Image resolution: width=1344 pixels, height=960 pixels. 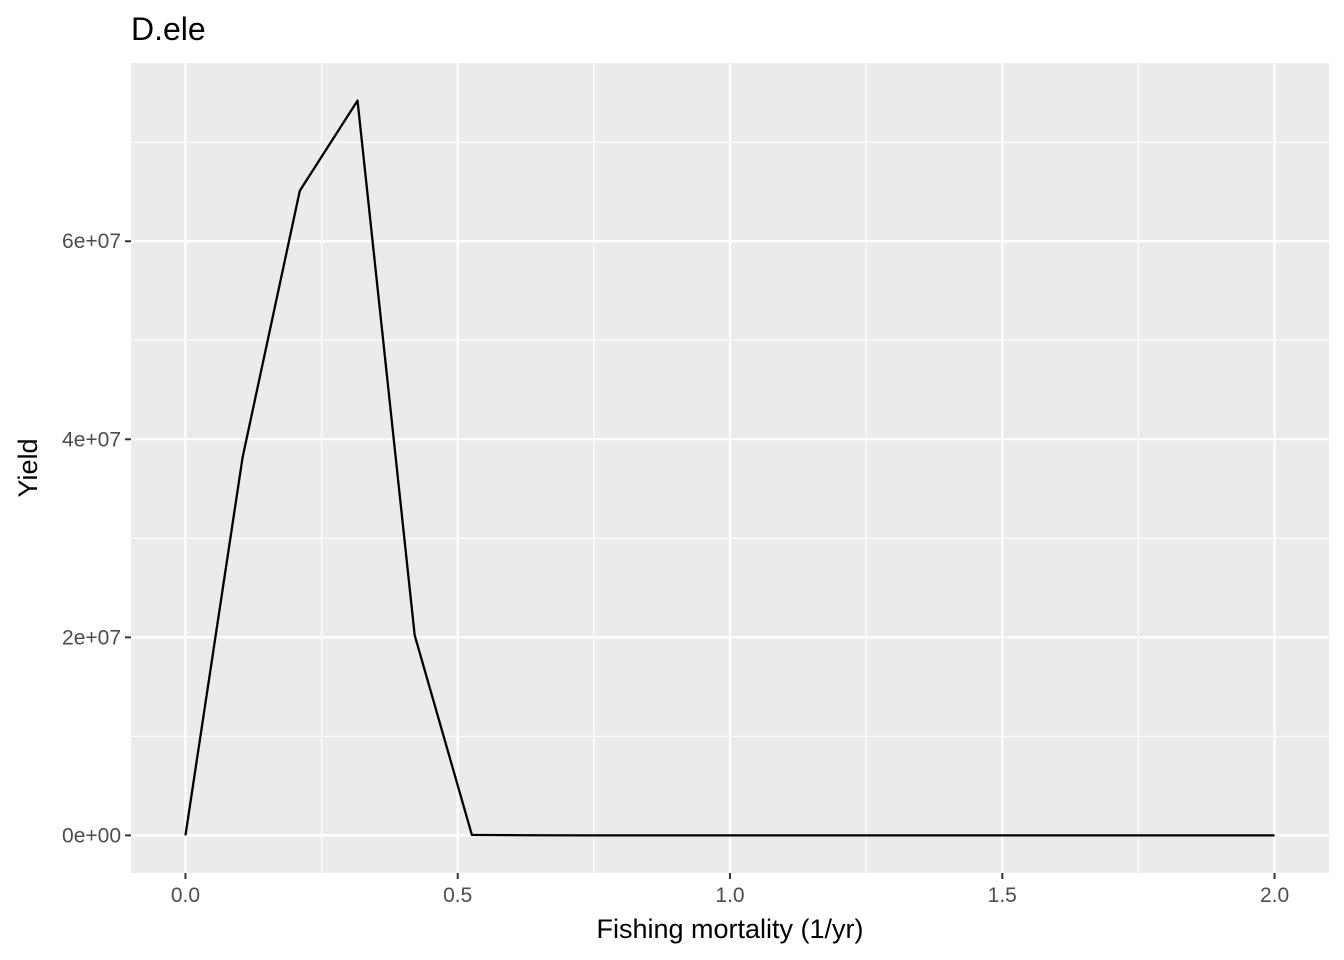 I want to click on y-tick-label-3: 6e+07, so click(x=91, y=241).